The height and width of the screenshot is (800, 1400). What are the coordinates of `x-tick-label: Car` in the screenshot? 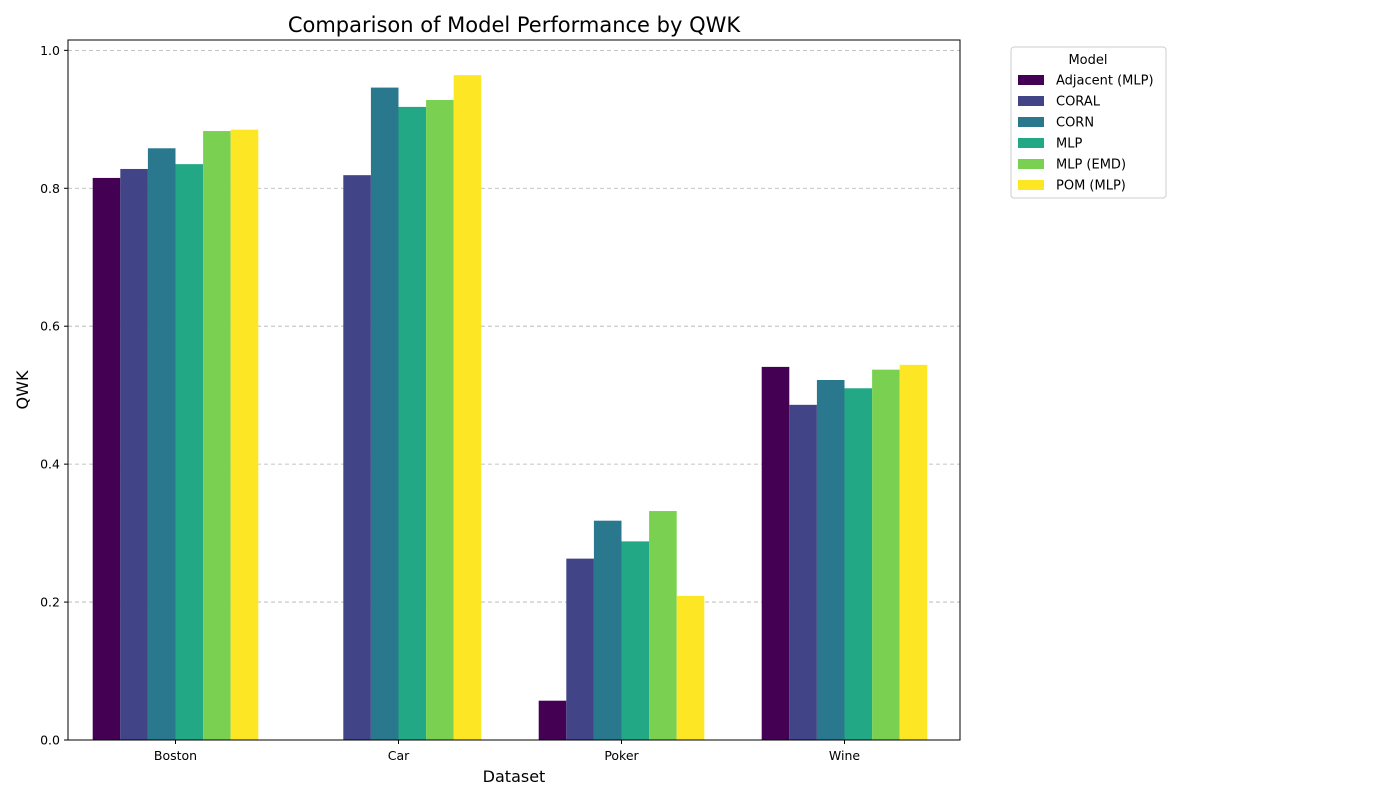 It's located at (399, 755).